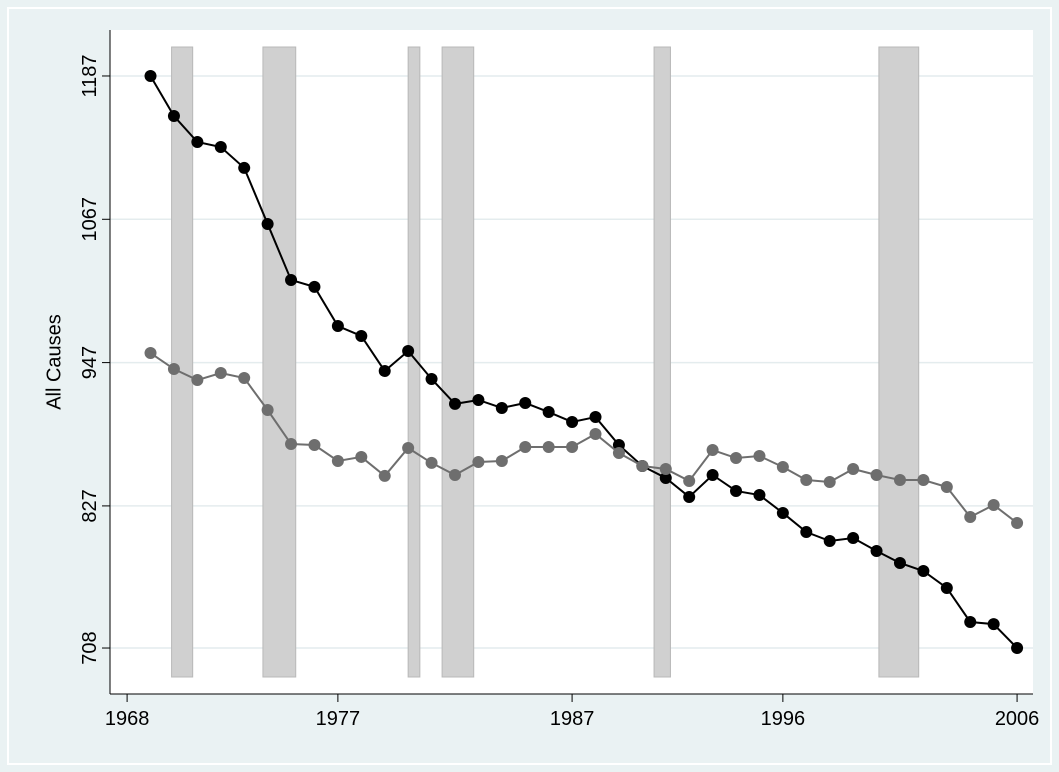 This screenshot has width=1059, height=772. Describe the element at coordinates (90, 505) in the screenshot. I see `y-tick-label: 827` at that location.